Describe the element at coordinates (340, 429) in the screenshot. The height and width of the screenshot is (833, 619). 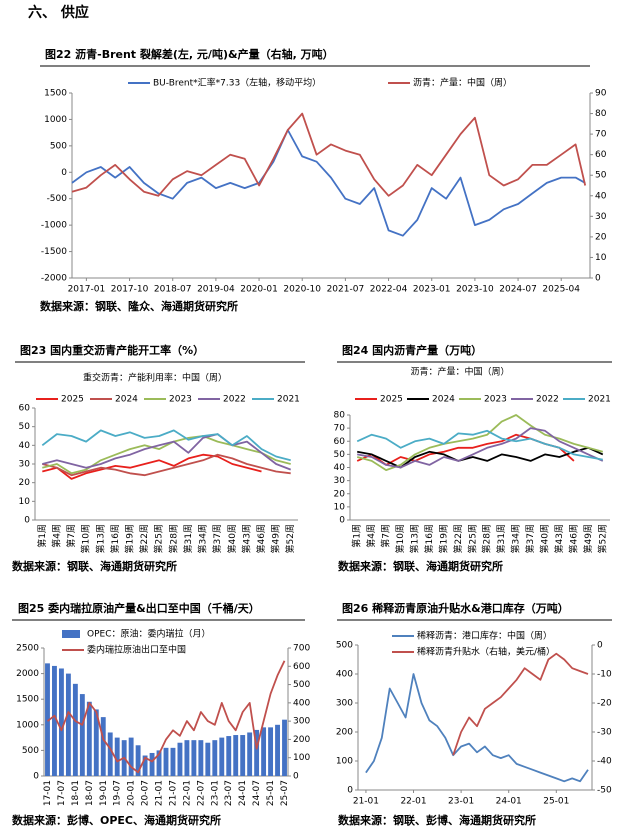
I see `y-tick-label: 70` at that location.